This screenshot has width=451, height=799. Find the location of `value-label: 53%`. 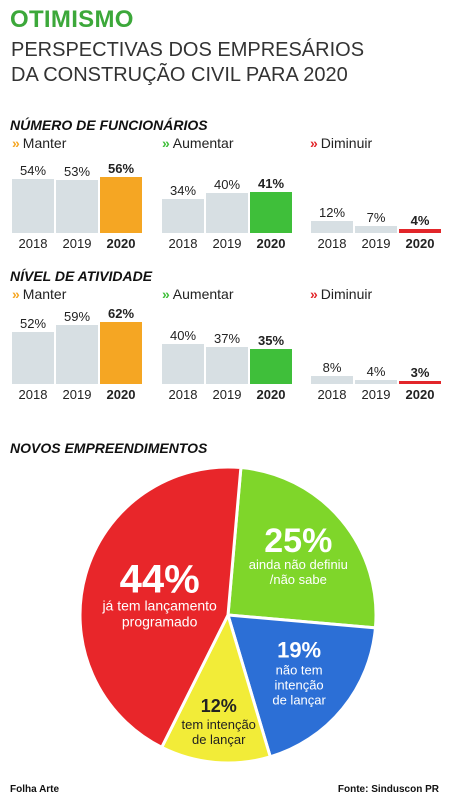

value-label: 53% is located at coordinates (77, 171).